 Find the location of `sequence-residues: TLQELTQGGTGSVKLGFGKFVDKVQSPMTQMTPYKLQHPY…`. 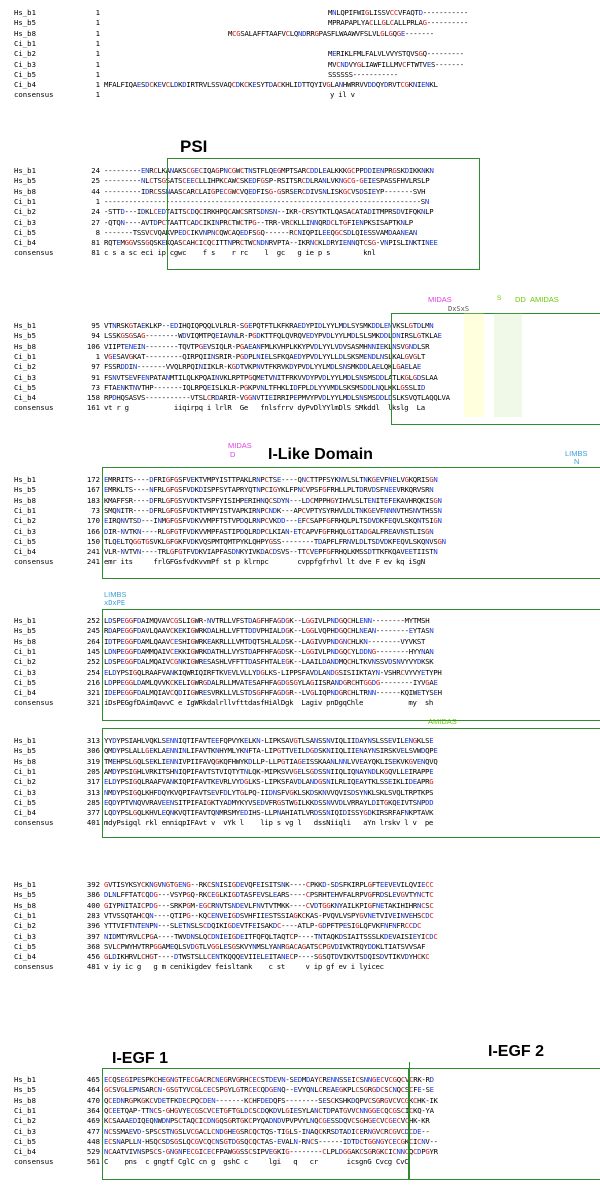

sequence-residues: TLQELTQGGTGSVKLGFGKFVDKVQSPMTQMTPYKLQHPY… is located at coordinates (275, 541).